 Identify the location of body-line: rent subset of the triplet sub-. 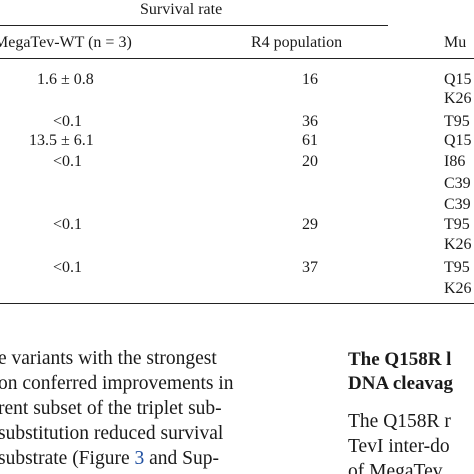
(111, 408).